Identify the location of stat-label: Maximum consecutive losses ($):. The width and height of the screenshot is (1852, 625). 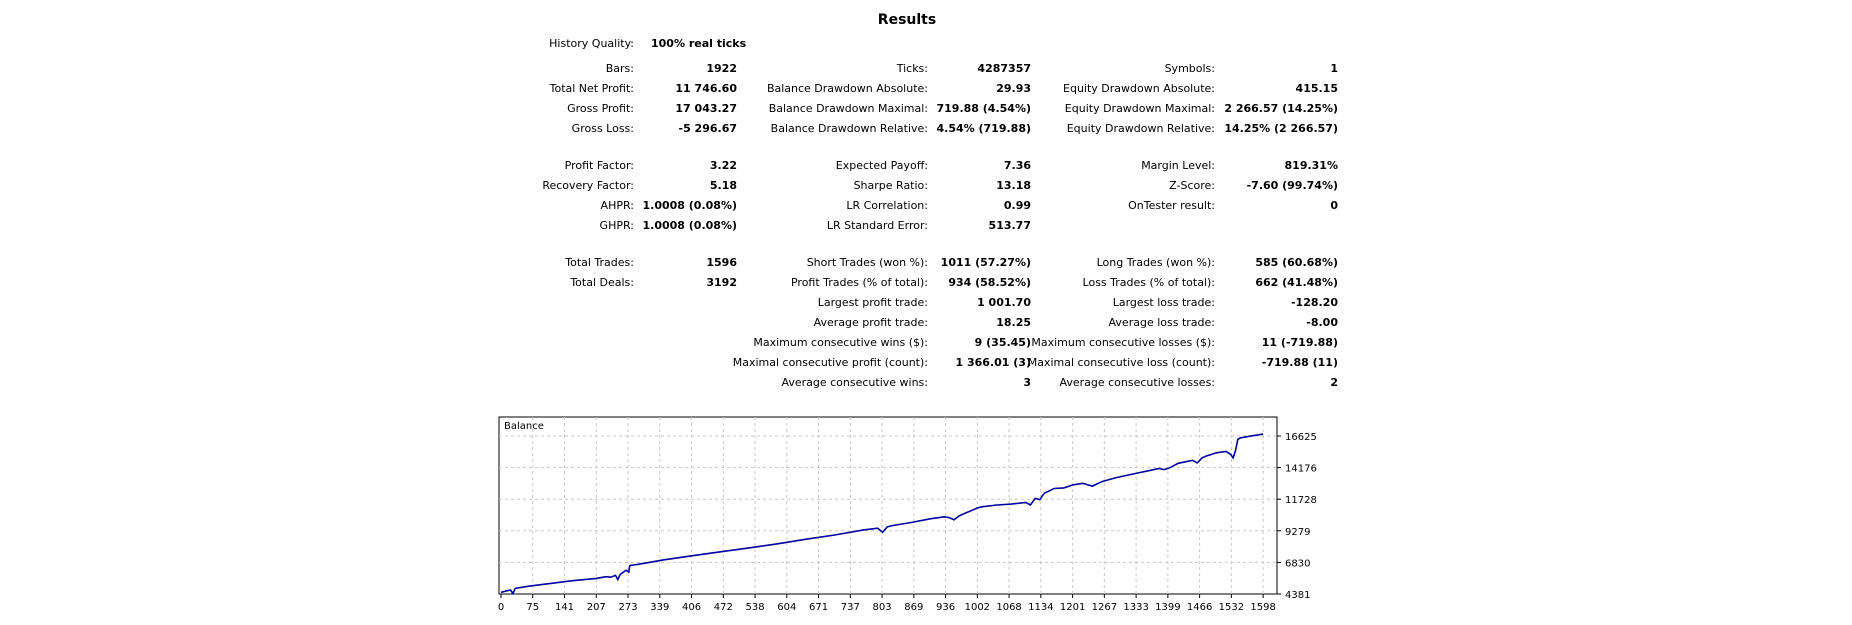
(1123, 342).